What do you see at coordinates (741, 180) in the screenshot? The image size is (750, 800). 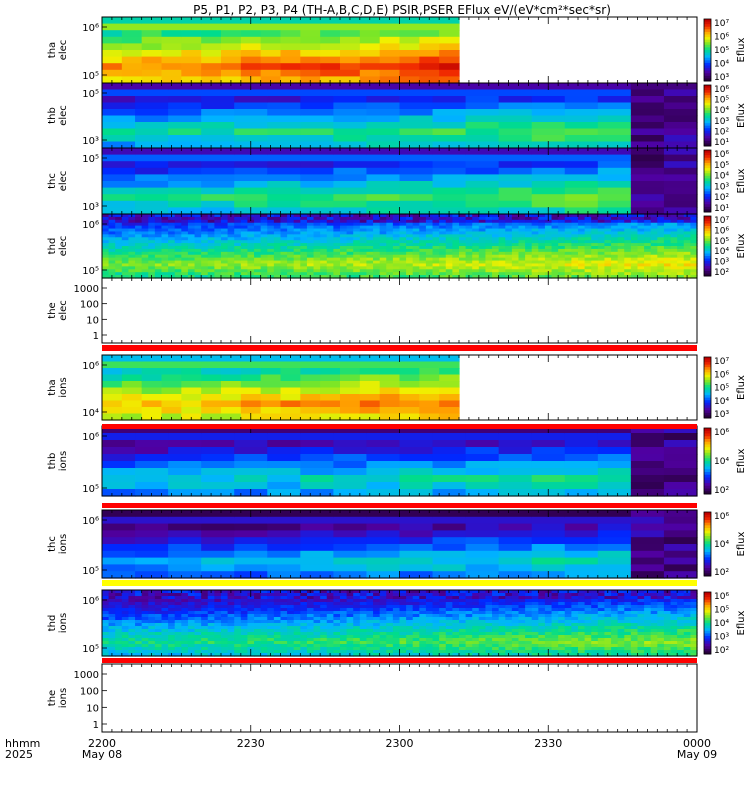 I see `colorbar-label: Eflux` at bounding box center [741, 180].